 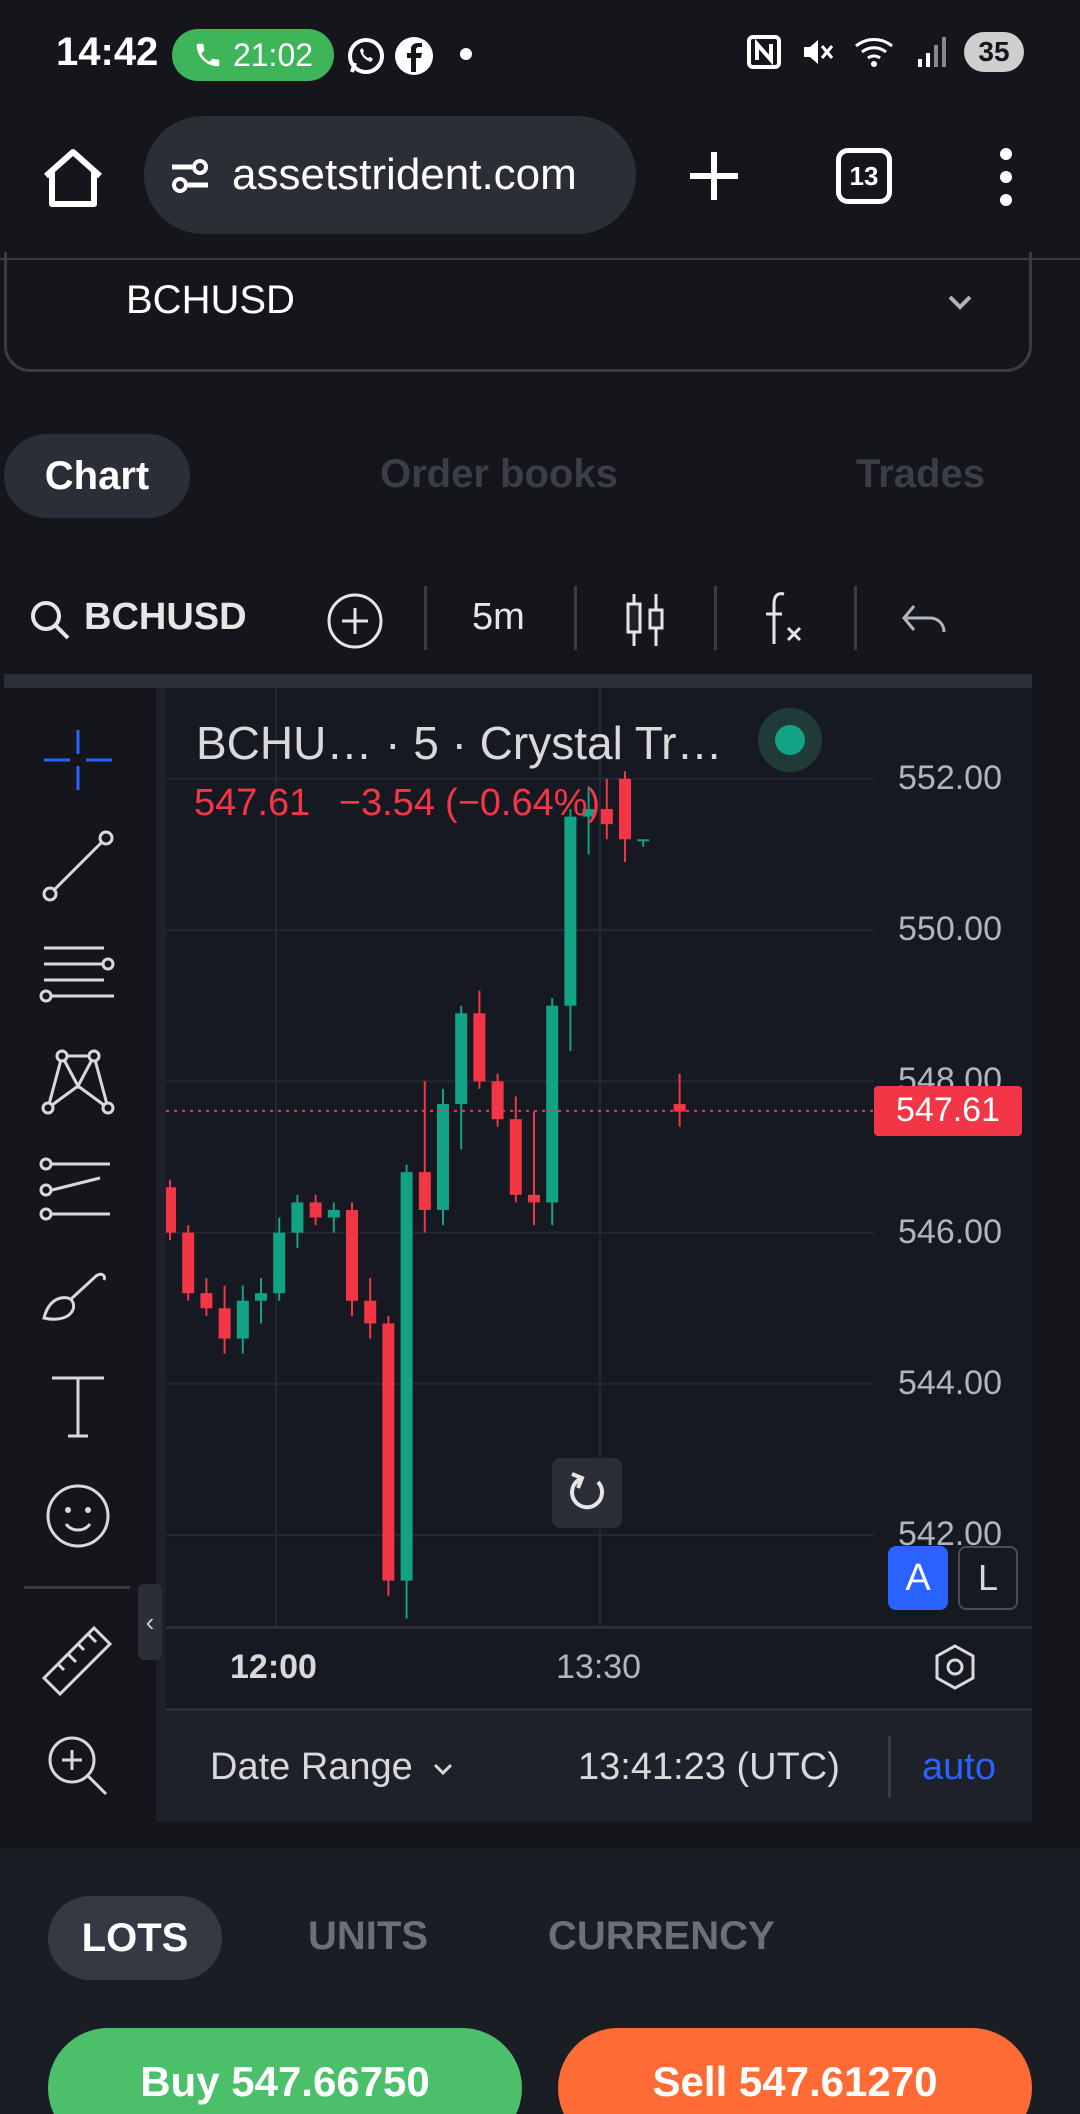 I want to click on status-right-icons: 35, so click(x=885, y=52).